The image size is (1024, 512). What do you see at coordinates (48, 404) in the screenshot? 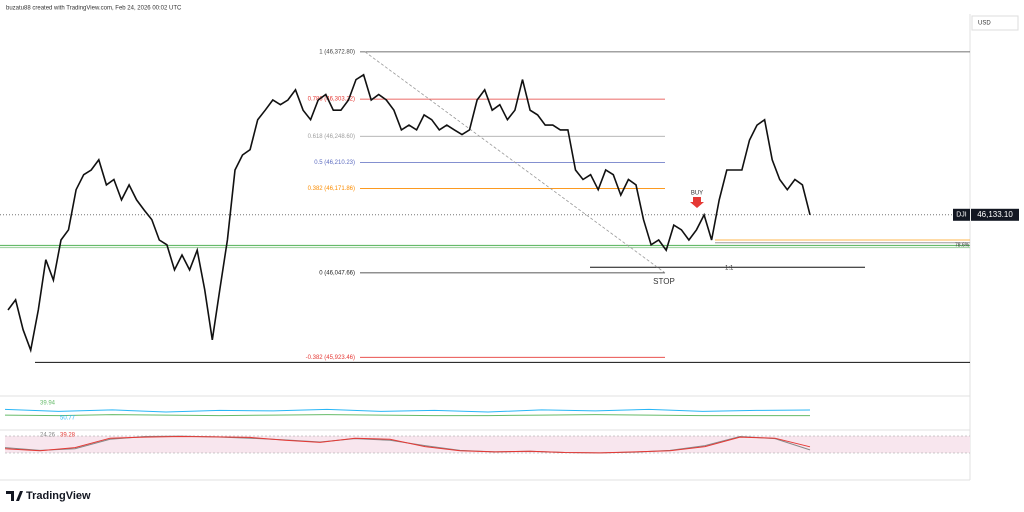
I see `indicator-label: 39.94` at bounding box center [48, 404].